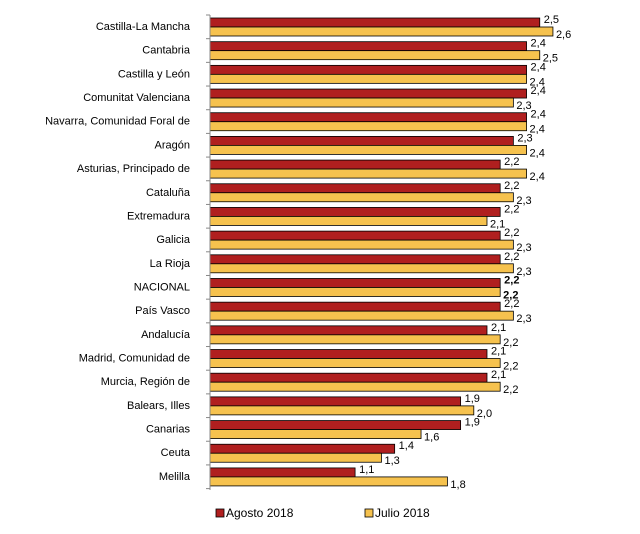  Describe the element at coordinates (166, 335) in the screenshot. I see `category-label: Andalucía` at that location.